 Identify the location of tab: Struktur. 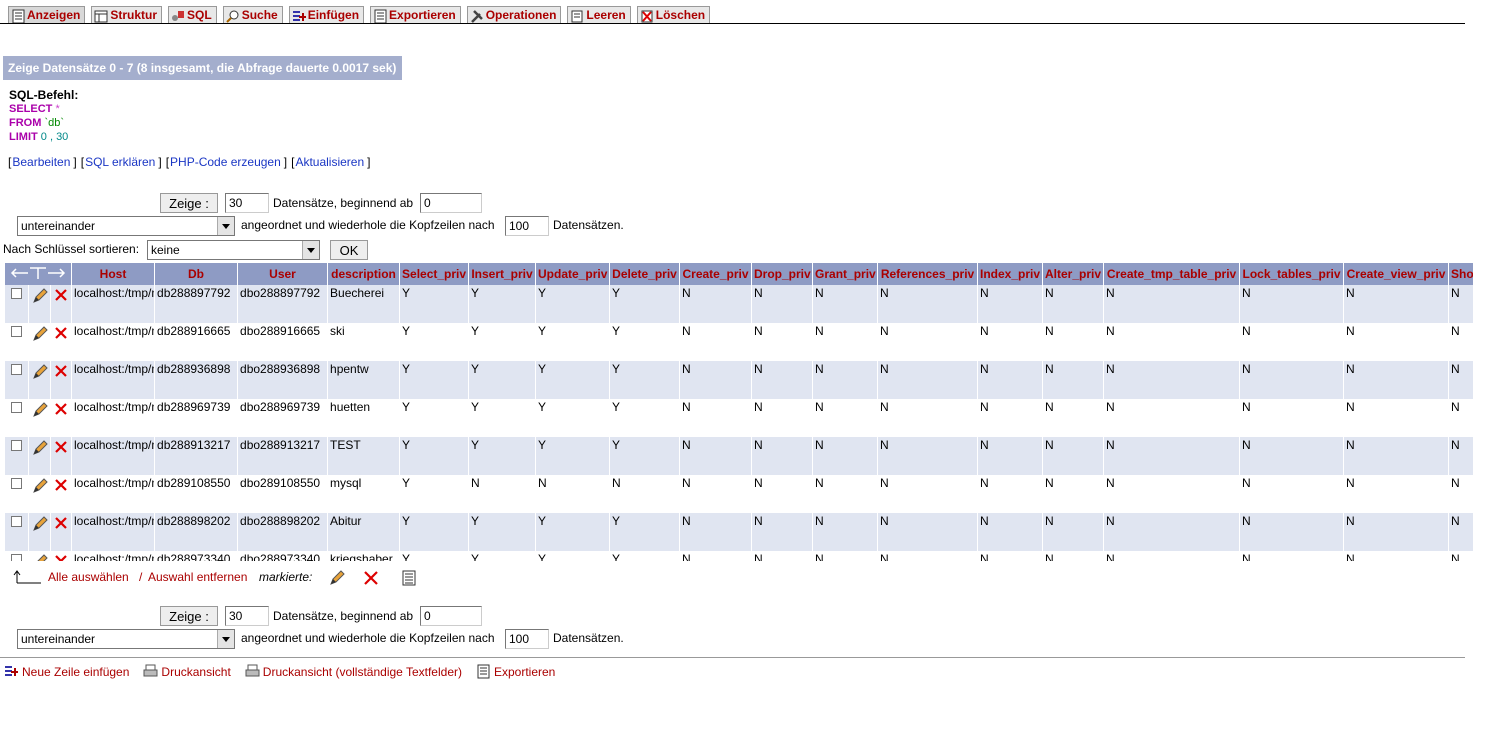
(127, 15).